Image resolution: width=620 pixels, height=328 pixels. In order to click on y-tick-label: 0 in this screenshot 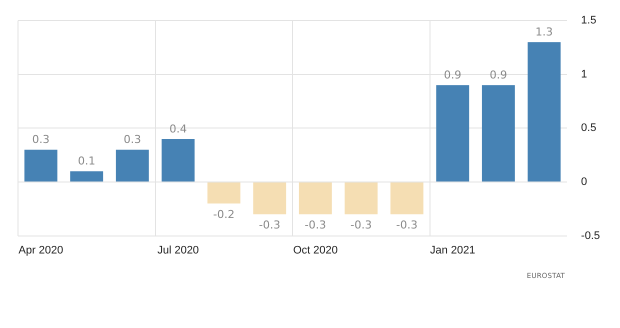, I will do `click(584, 182)`.